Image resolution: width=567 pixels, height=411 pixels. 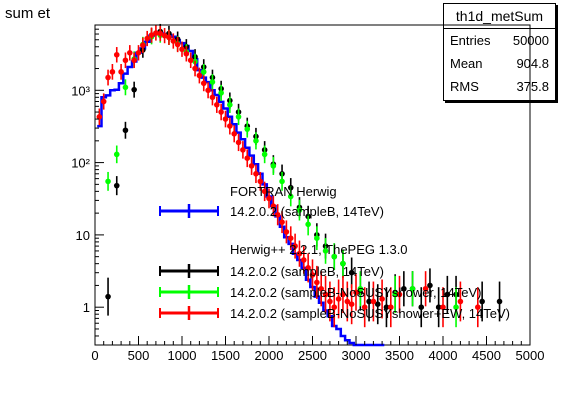 I want to click on x-tick-label: 5000, so click(x=530, y=355).